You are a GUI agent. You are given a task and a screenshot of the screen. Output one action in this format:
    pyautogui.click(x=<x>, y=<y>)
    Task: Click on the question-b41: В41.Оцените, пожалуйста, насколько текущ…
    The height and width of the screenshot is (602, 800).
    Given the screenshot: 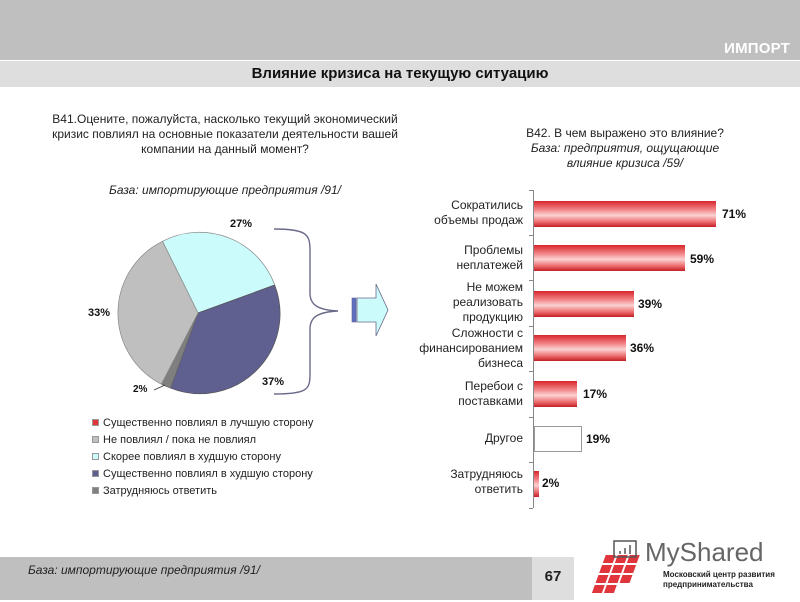 What is the action you would take?
    pyautogui.click(x=225, y=134)
    